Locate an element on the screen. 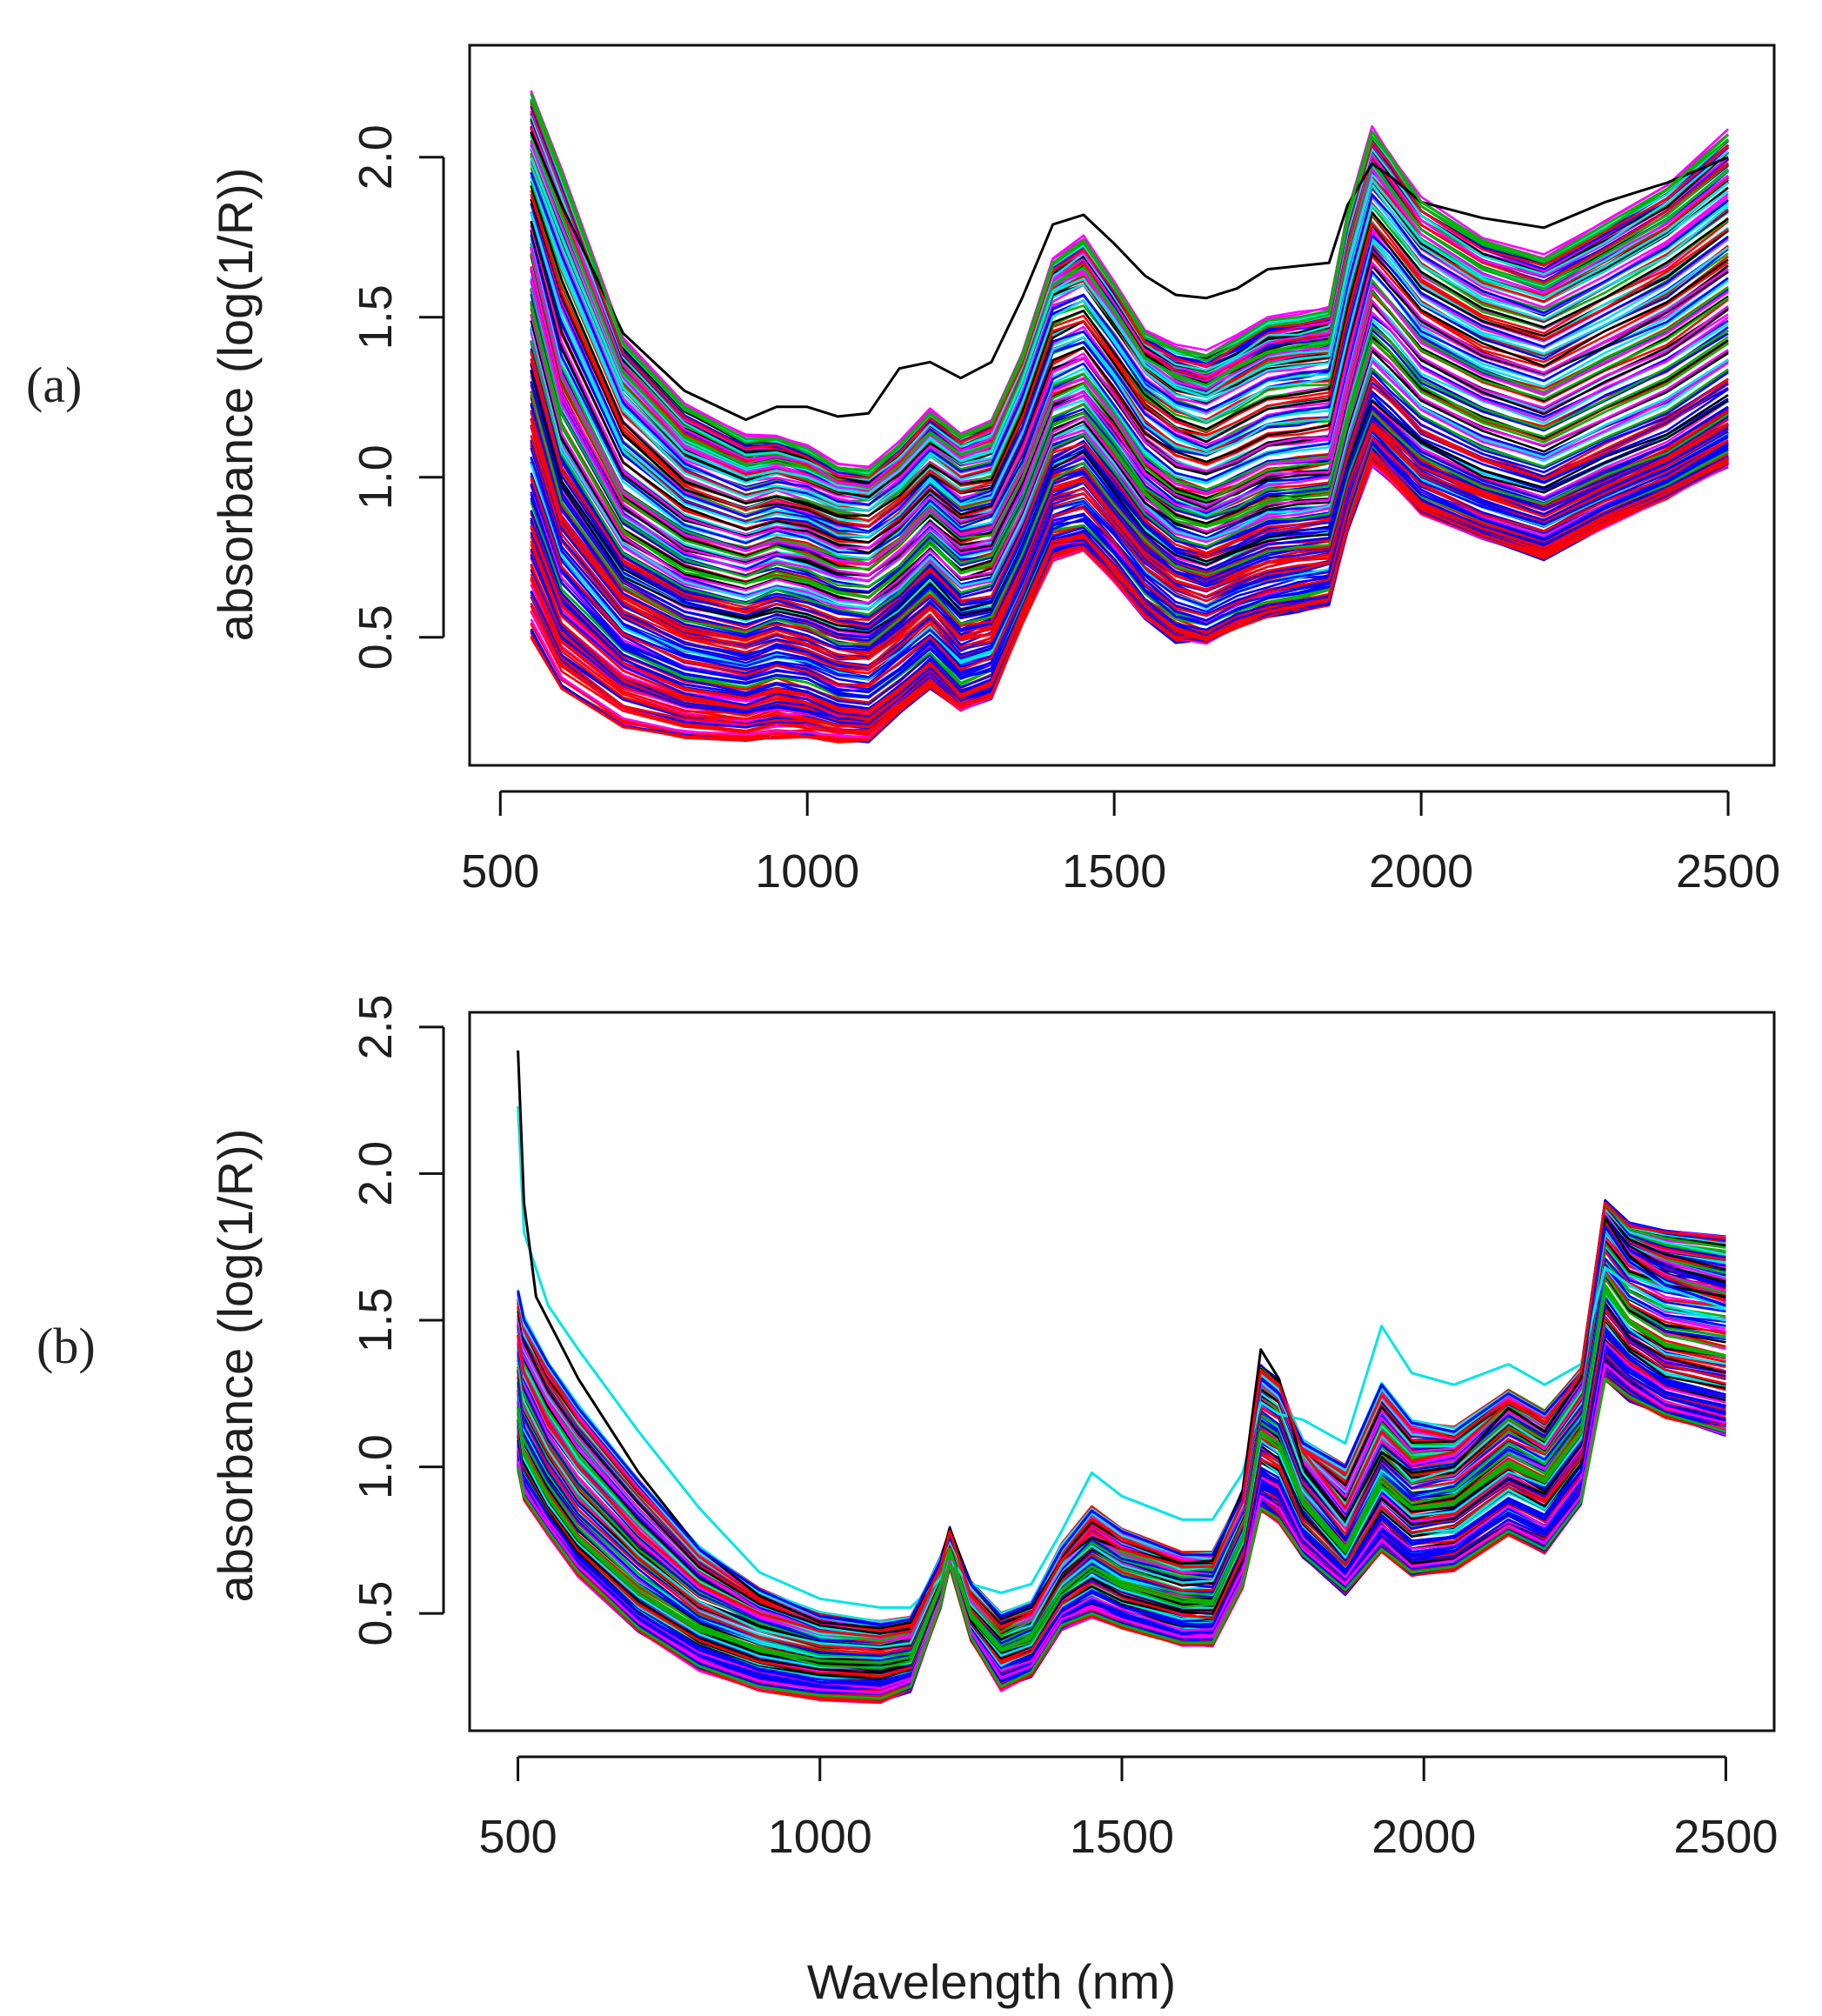  spectrum-line-upper-band is located at coordinates (1121, 1420).